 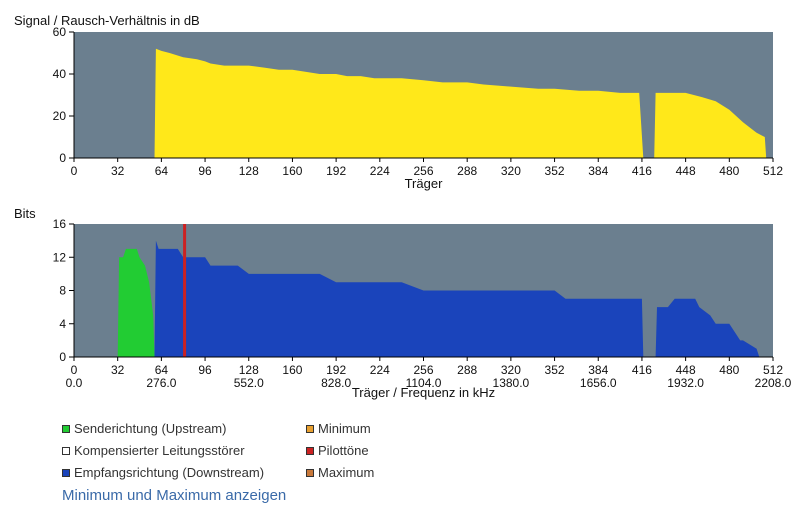 I want to click on legend-label-downstream: Empfangsrichtung (Downstream), so click(x=169, y=472).